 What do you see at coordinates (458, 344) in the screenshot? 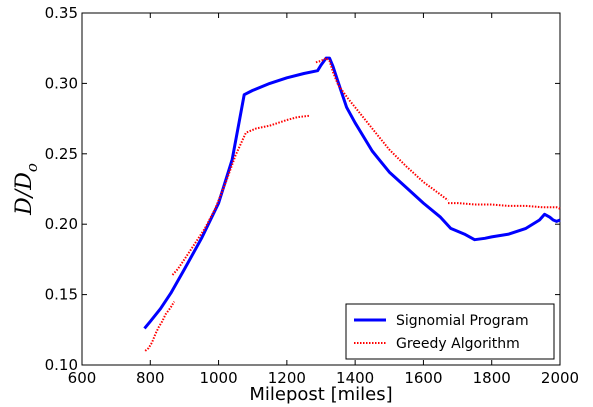
I see `legend-label-greedy: Greedy Algorithm` at bounding box center [458, 344].